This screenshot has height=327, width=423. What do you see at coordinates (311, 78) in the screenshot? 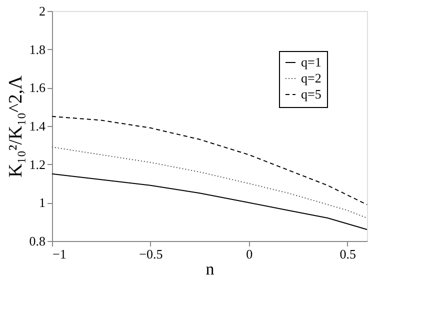
I see `legend-label: q=2` at bounding box center [311, 78].